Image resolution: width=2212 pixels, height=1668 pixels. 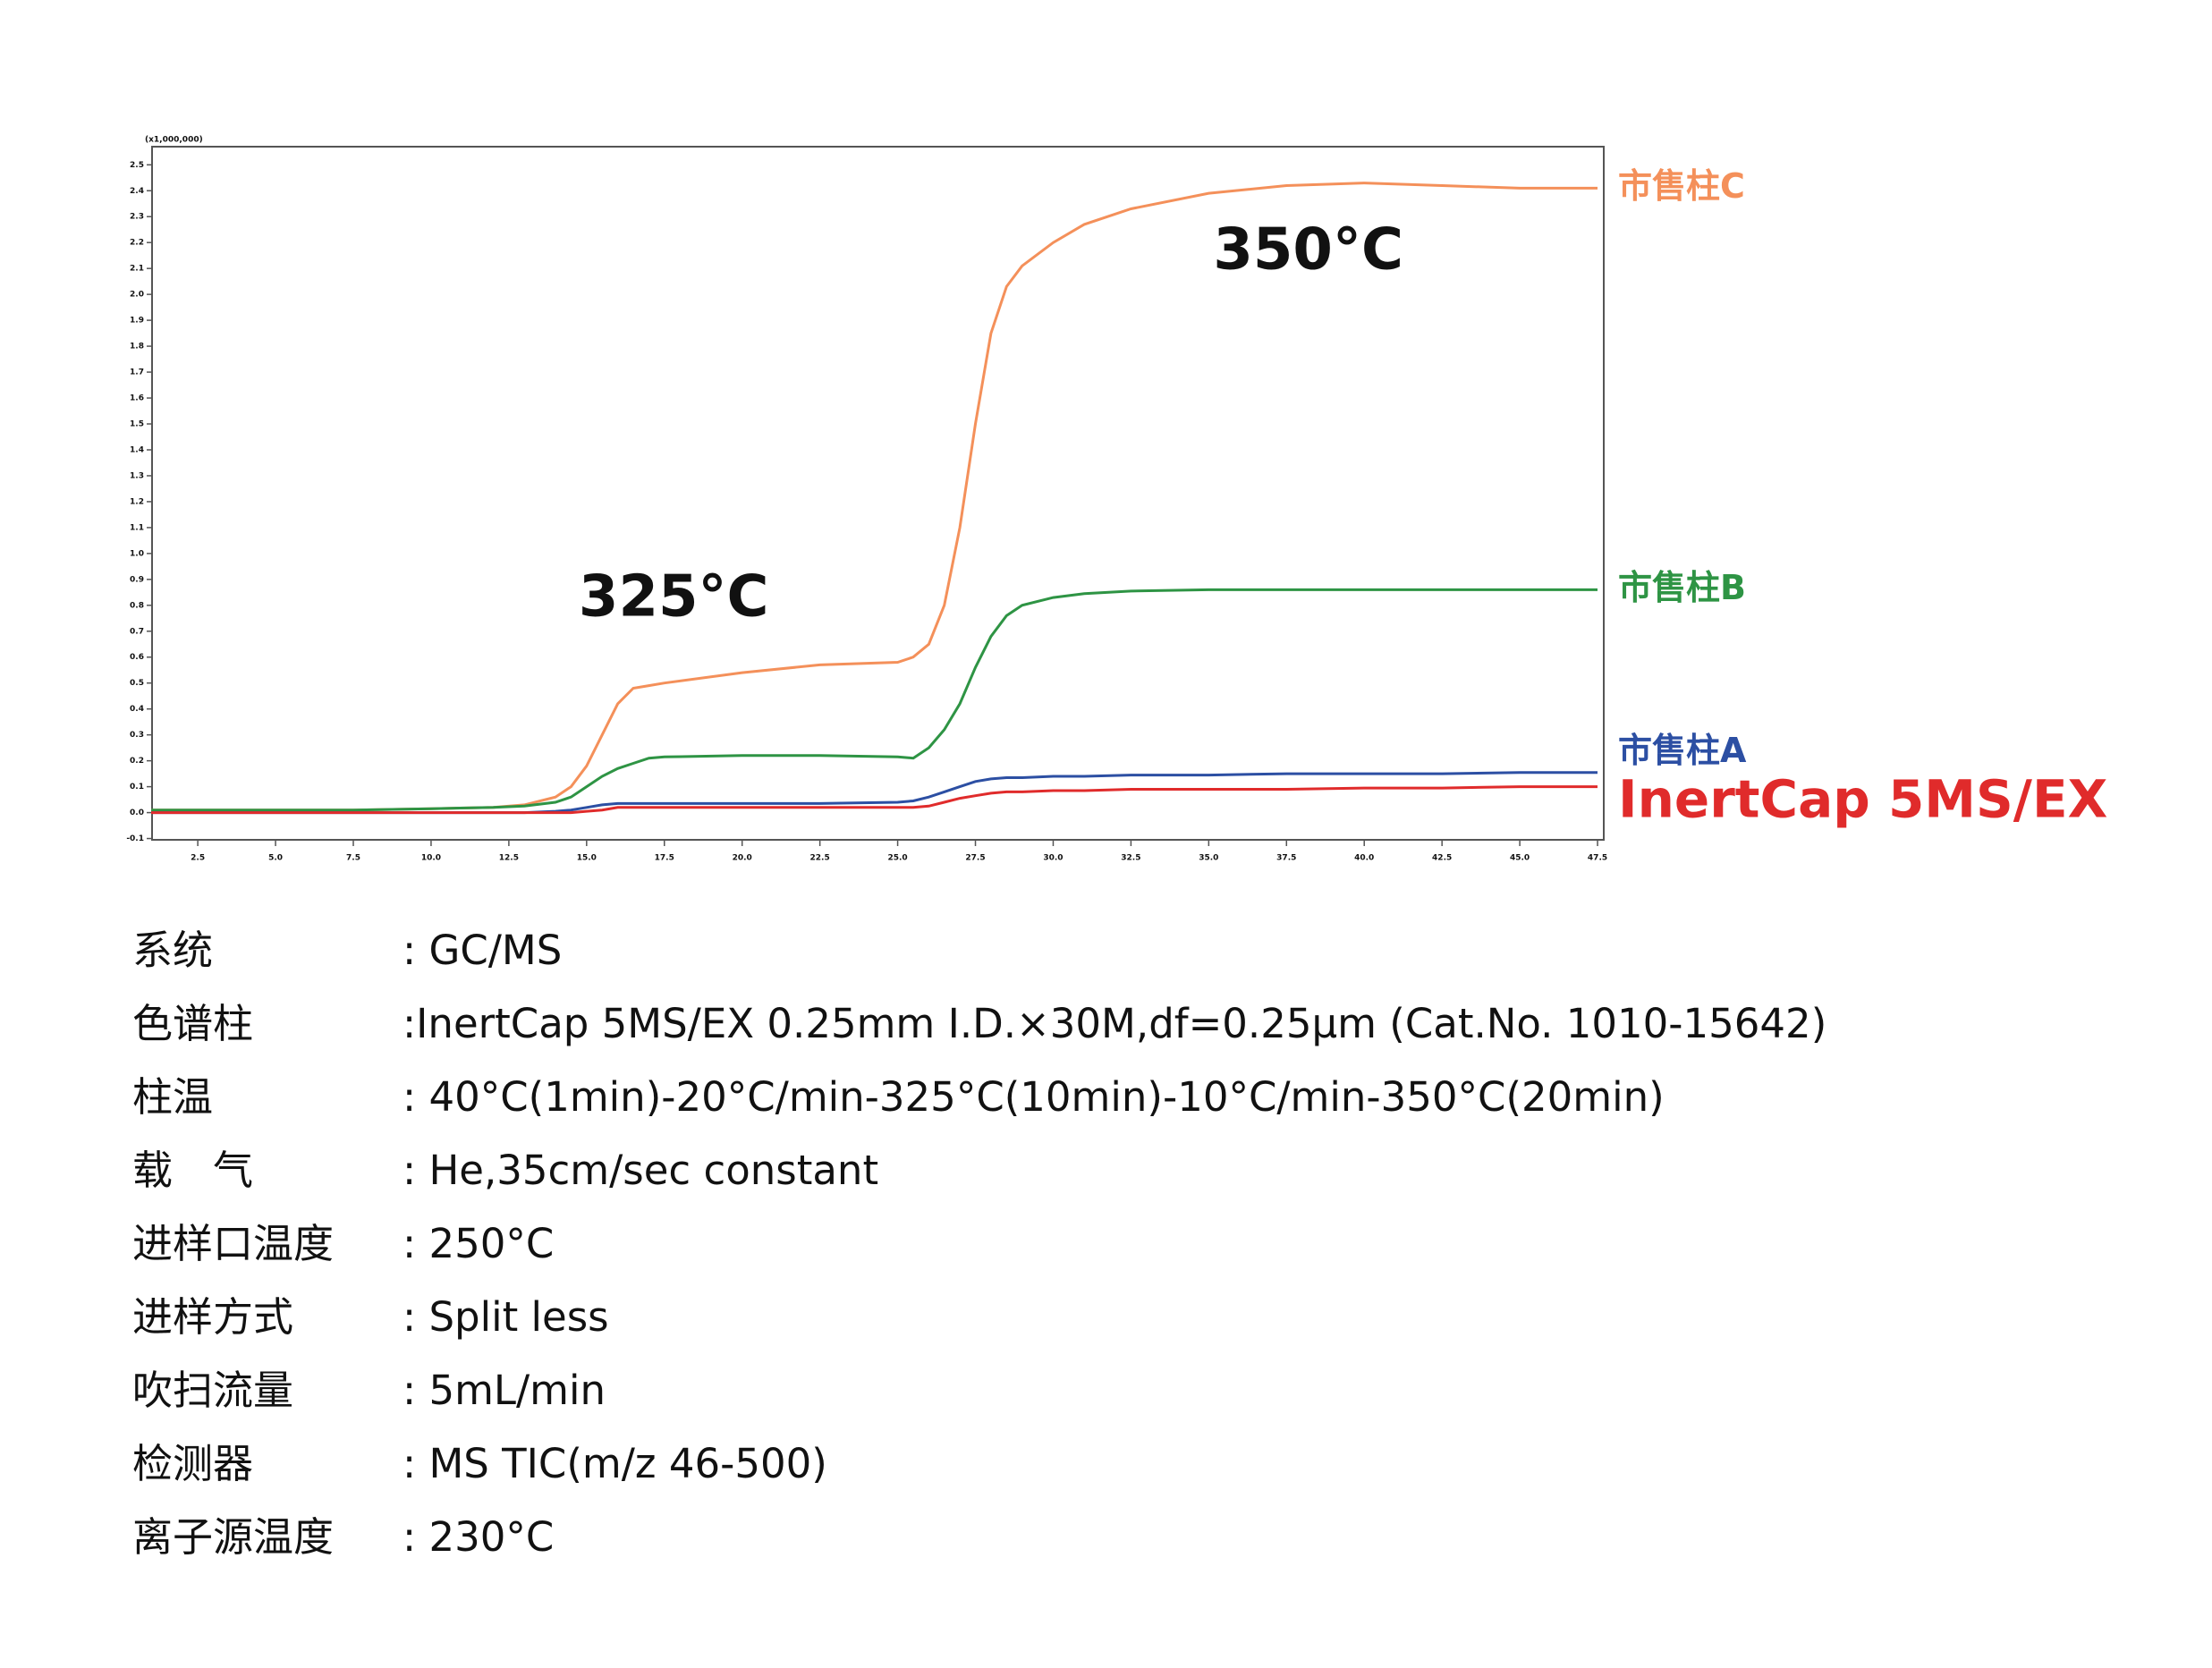 I want to click on condition-value: : 5mL/min, so click(x=505, y=1390).